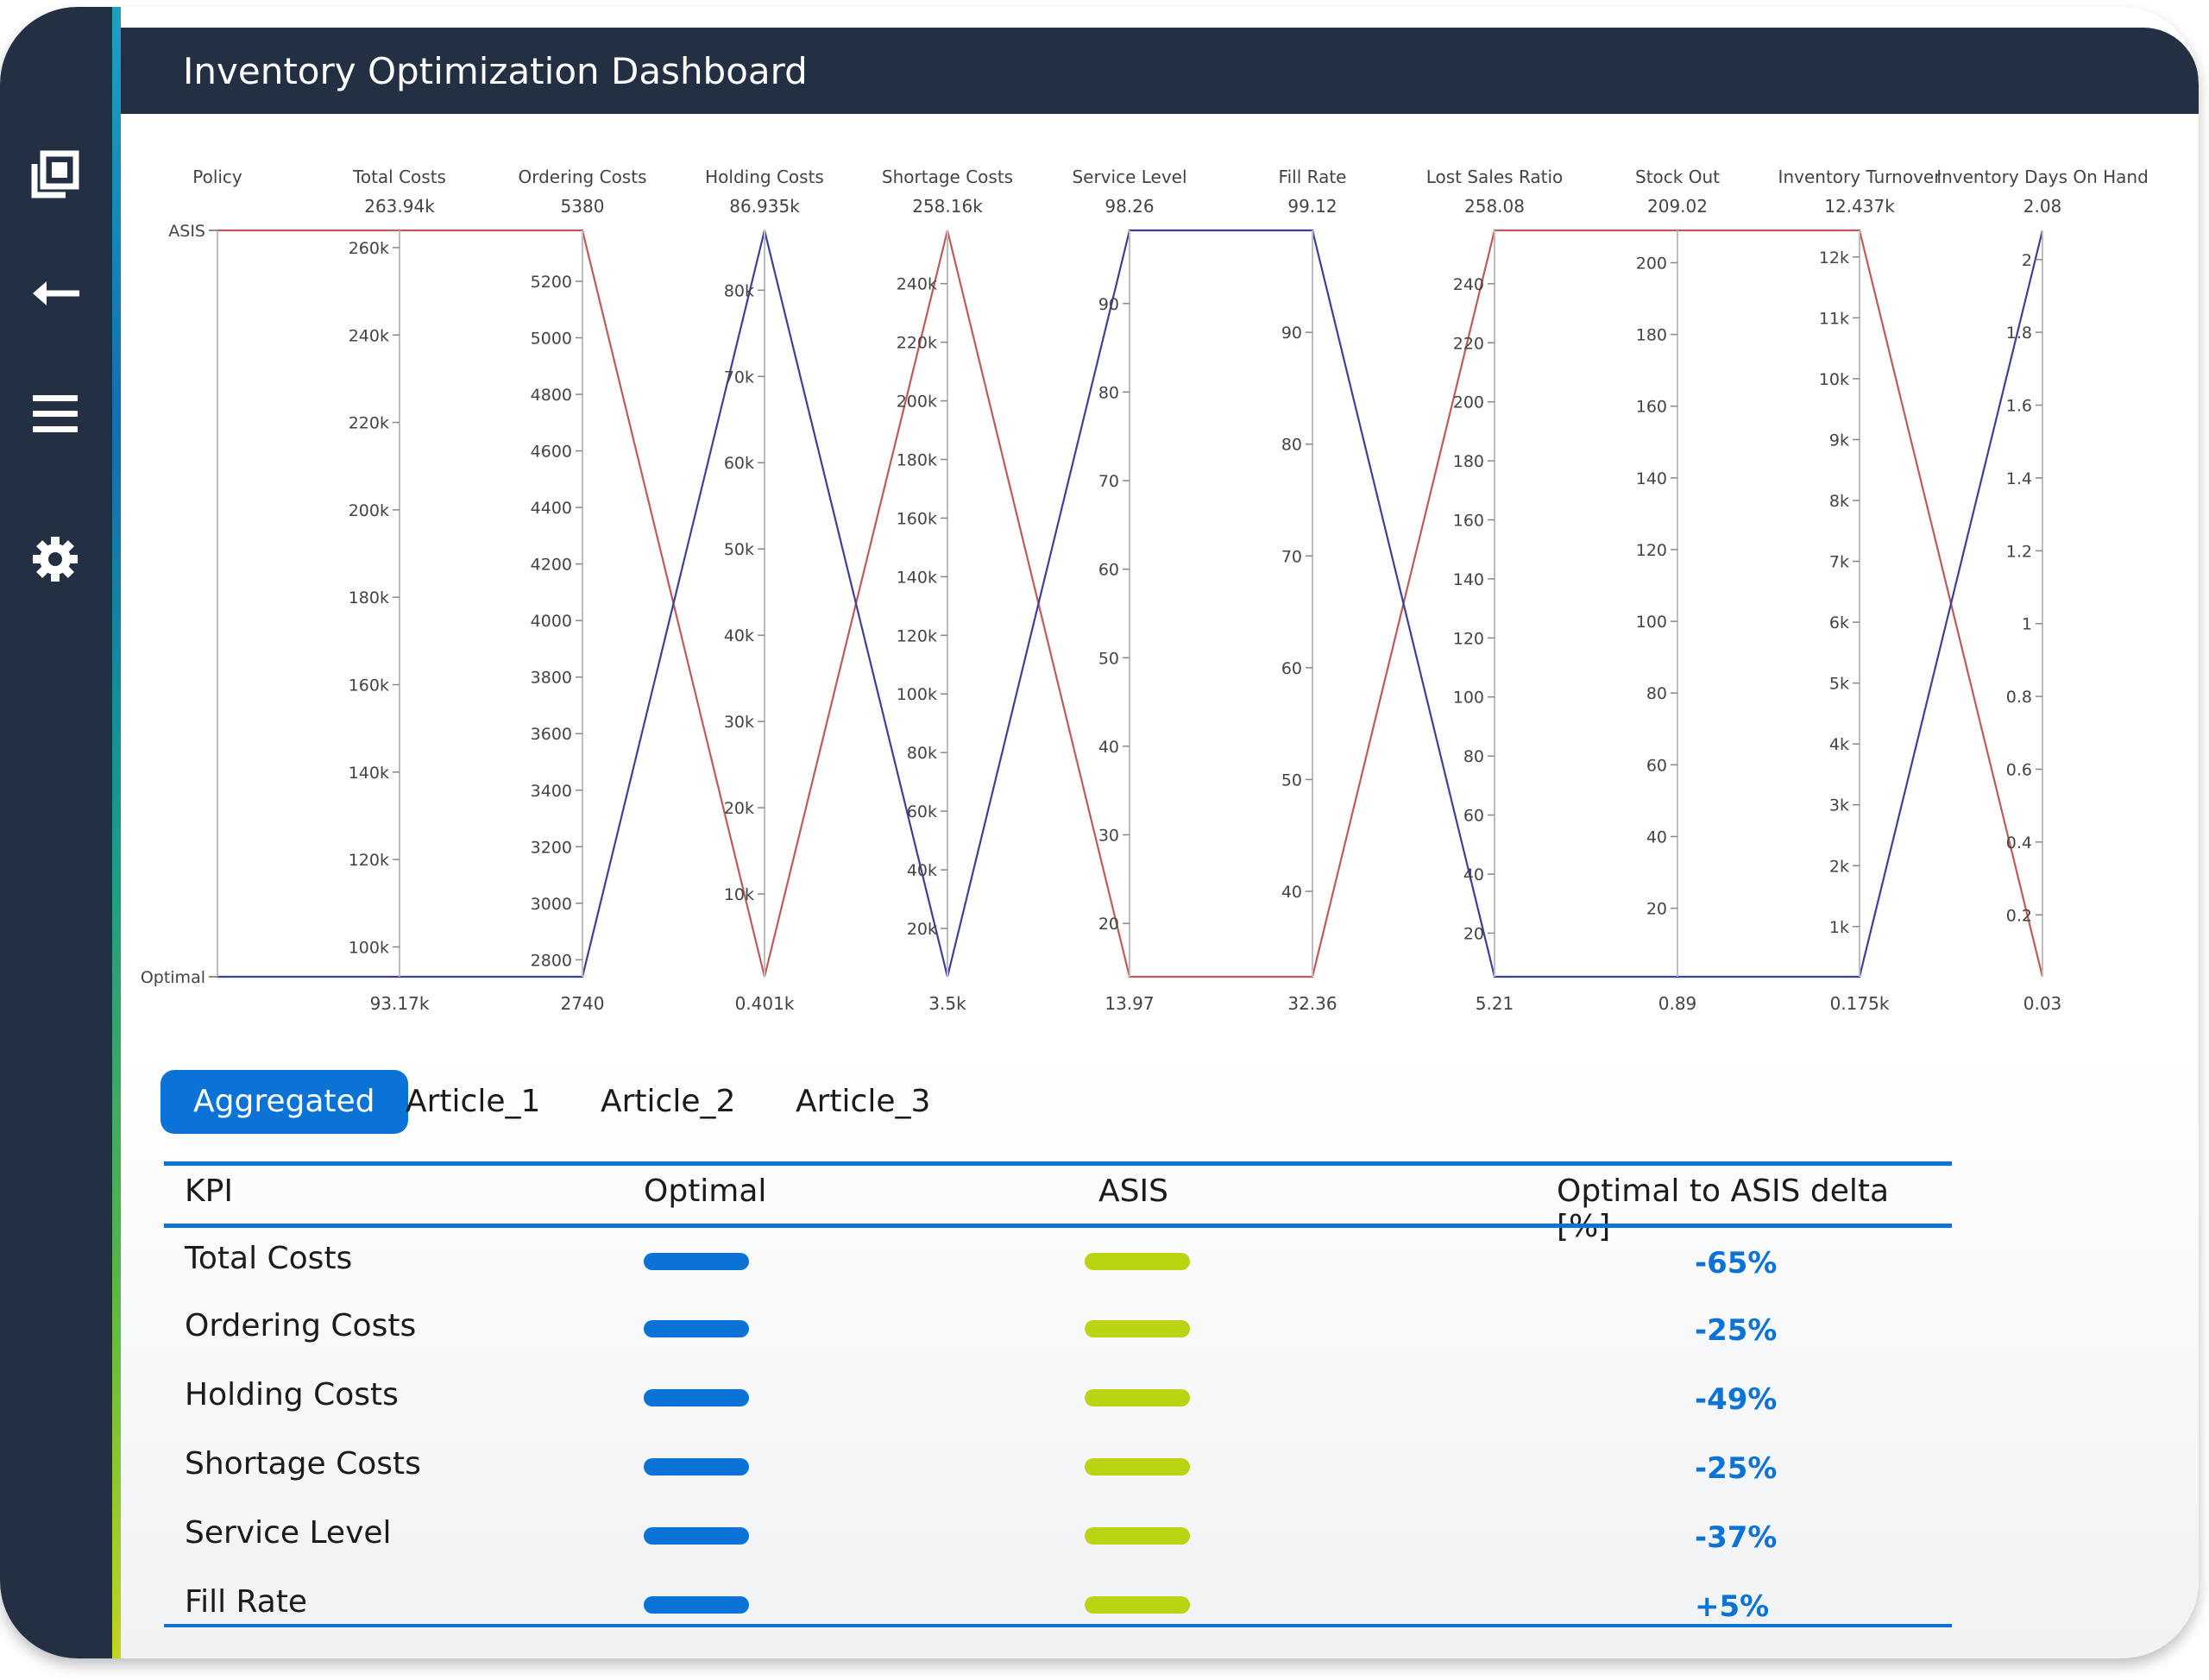  I want to click on axis-tick-label-total-costs: 260k, so click(369, 249).